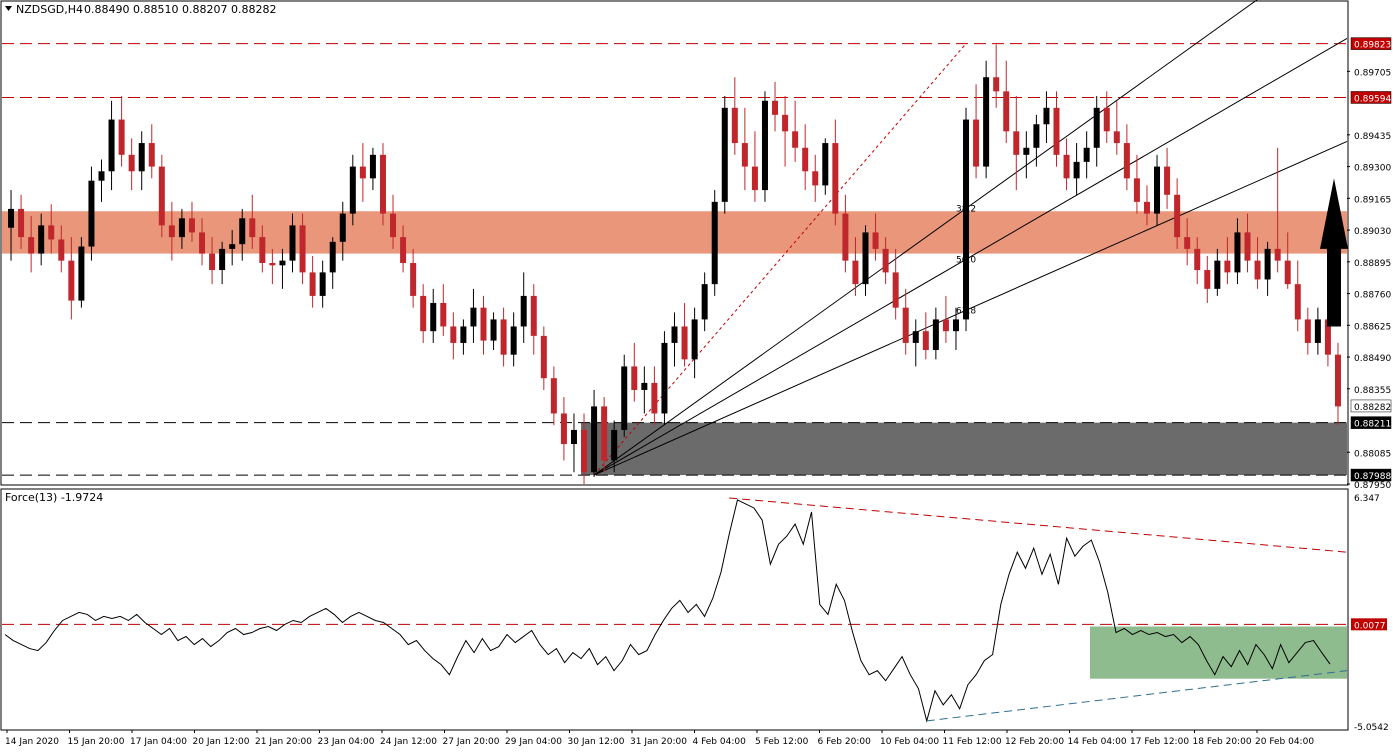  Describe the element at coordinates (1372, 264) in the screenshot. I see `y-tick-label: 0.88895` at that location.